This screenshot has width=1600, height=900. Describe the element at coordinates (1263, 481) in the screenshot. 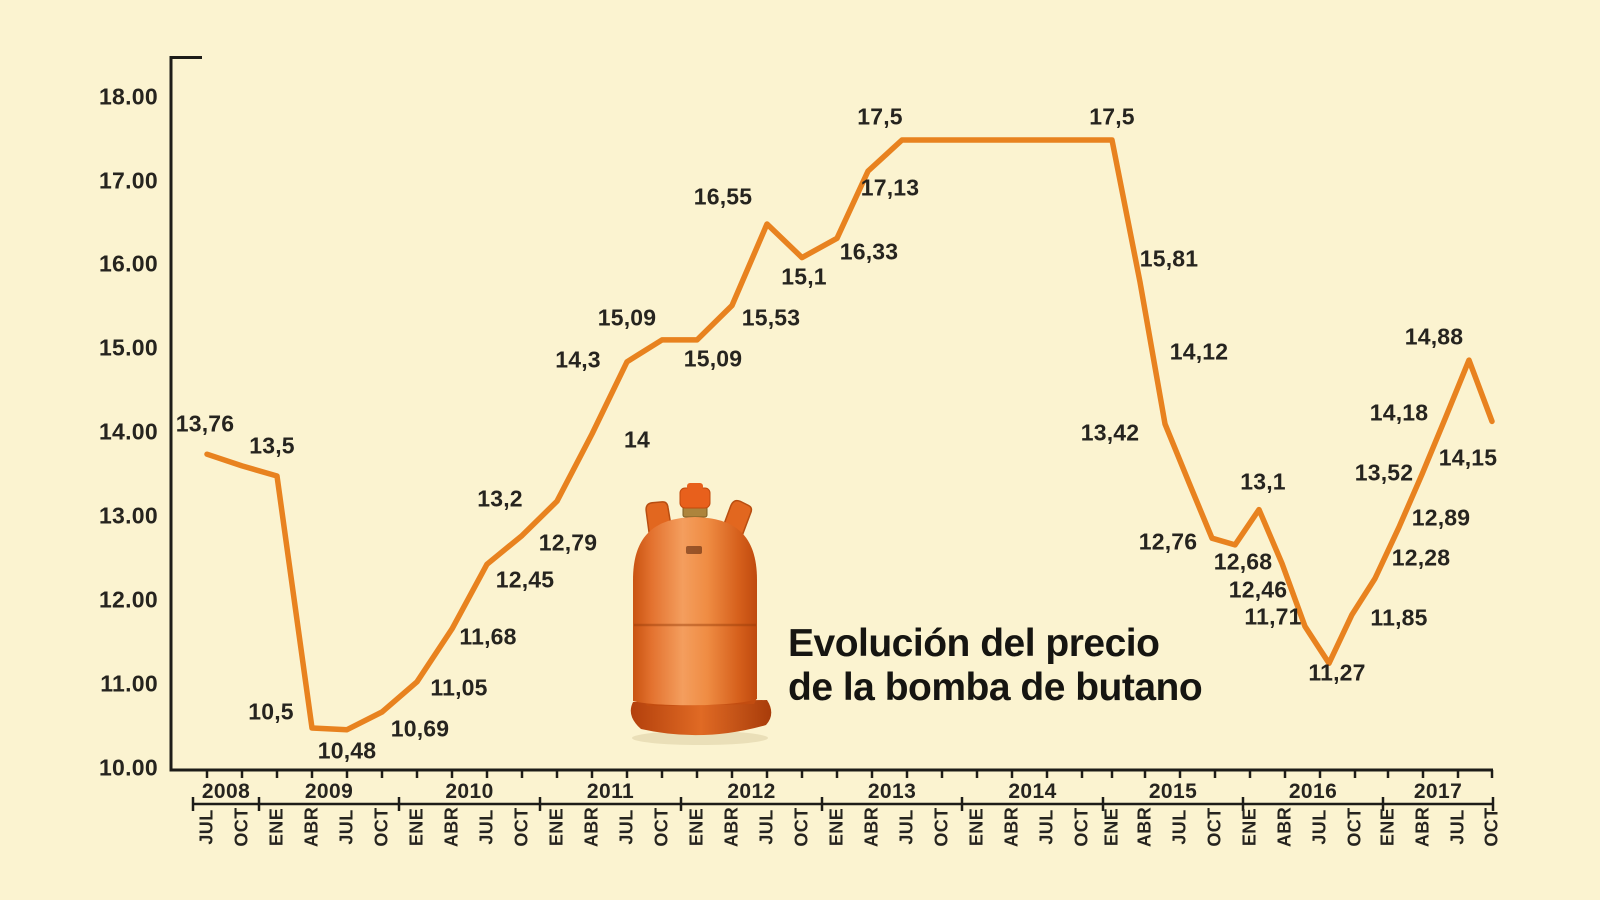

I see `price-value-label: 13,1` at that location.